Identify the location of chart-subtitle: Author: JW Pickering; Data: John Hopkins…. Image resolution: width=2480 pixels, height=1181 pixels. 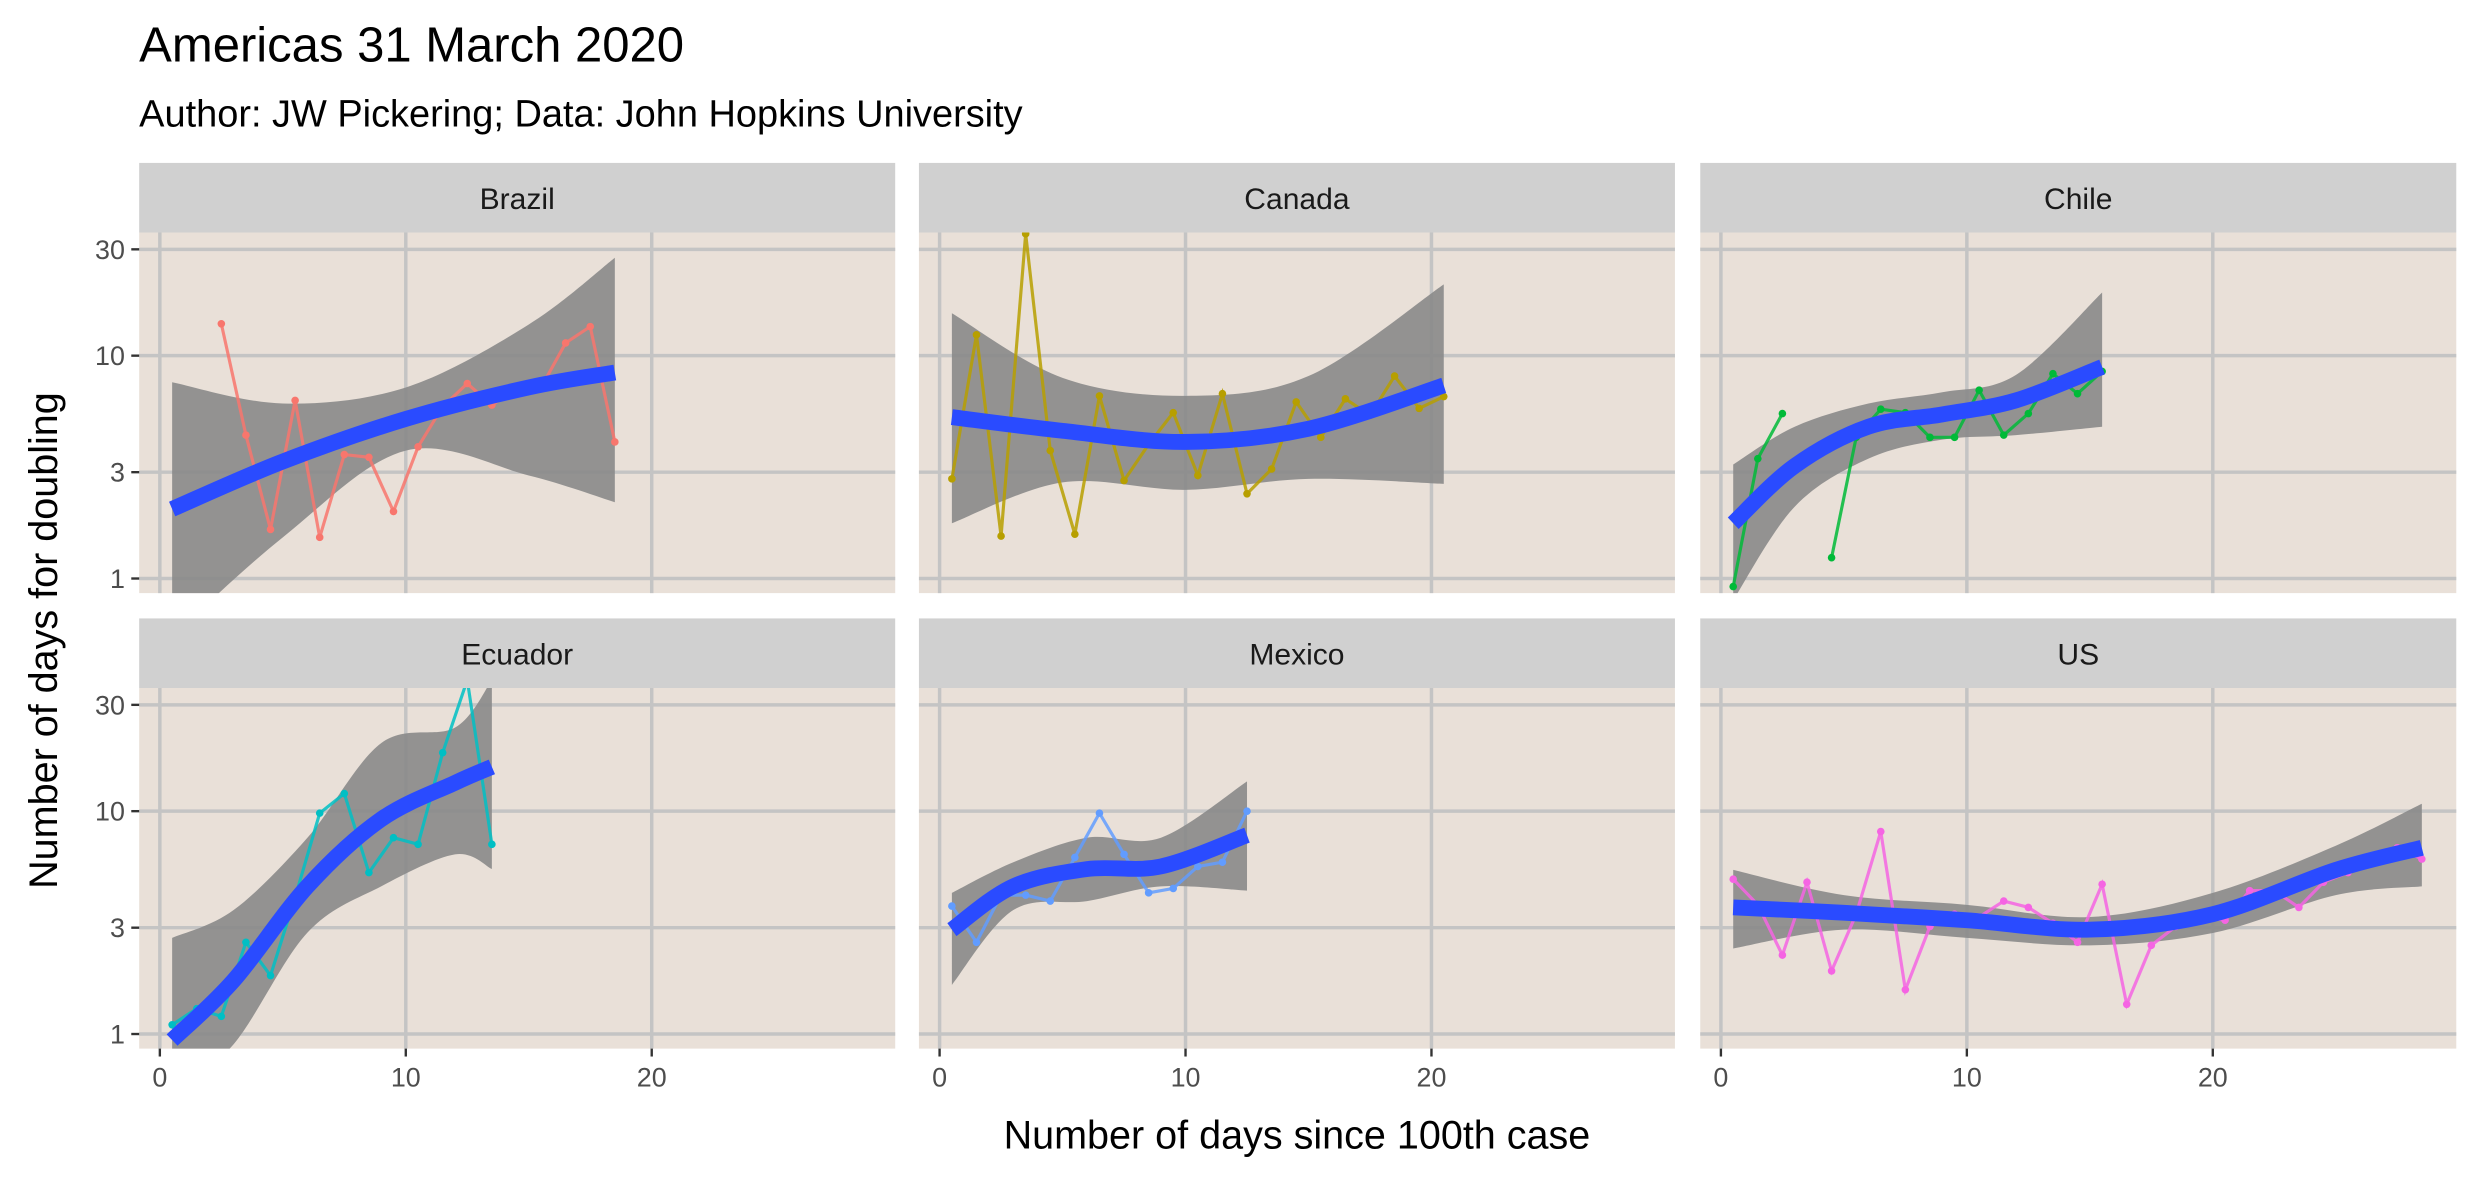
(580, 115).